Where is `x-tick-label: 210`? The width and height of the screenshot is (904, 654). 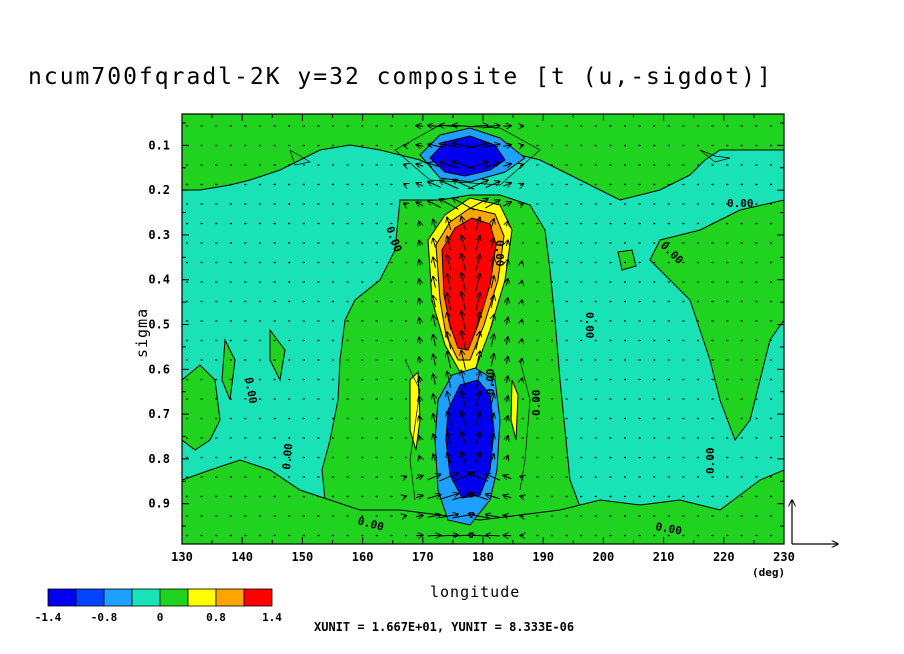
x-tick-label: 210 is located at coordinates (664, 557).